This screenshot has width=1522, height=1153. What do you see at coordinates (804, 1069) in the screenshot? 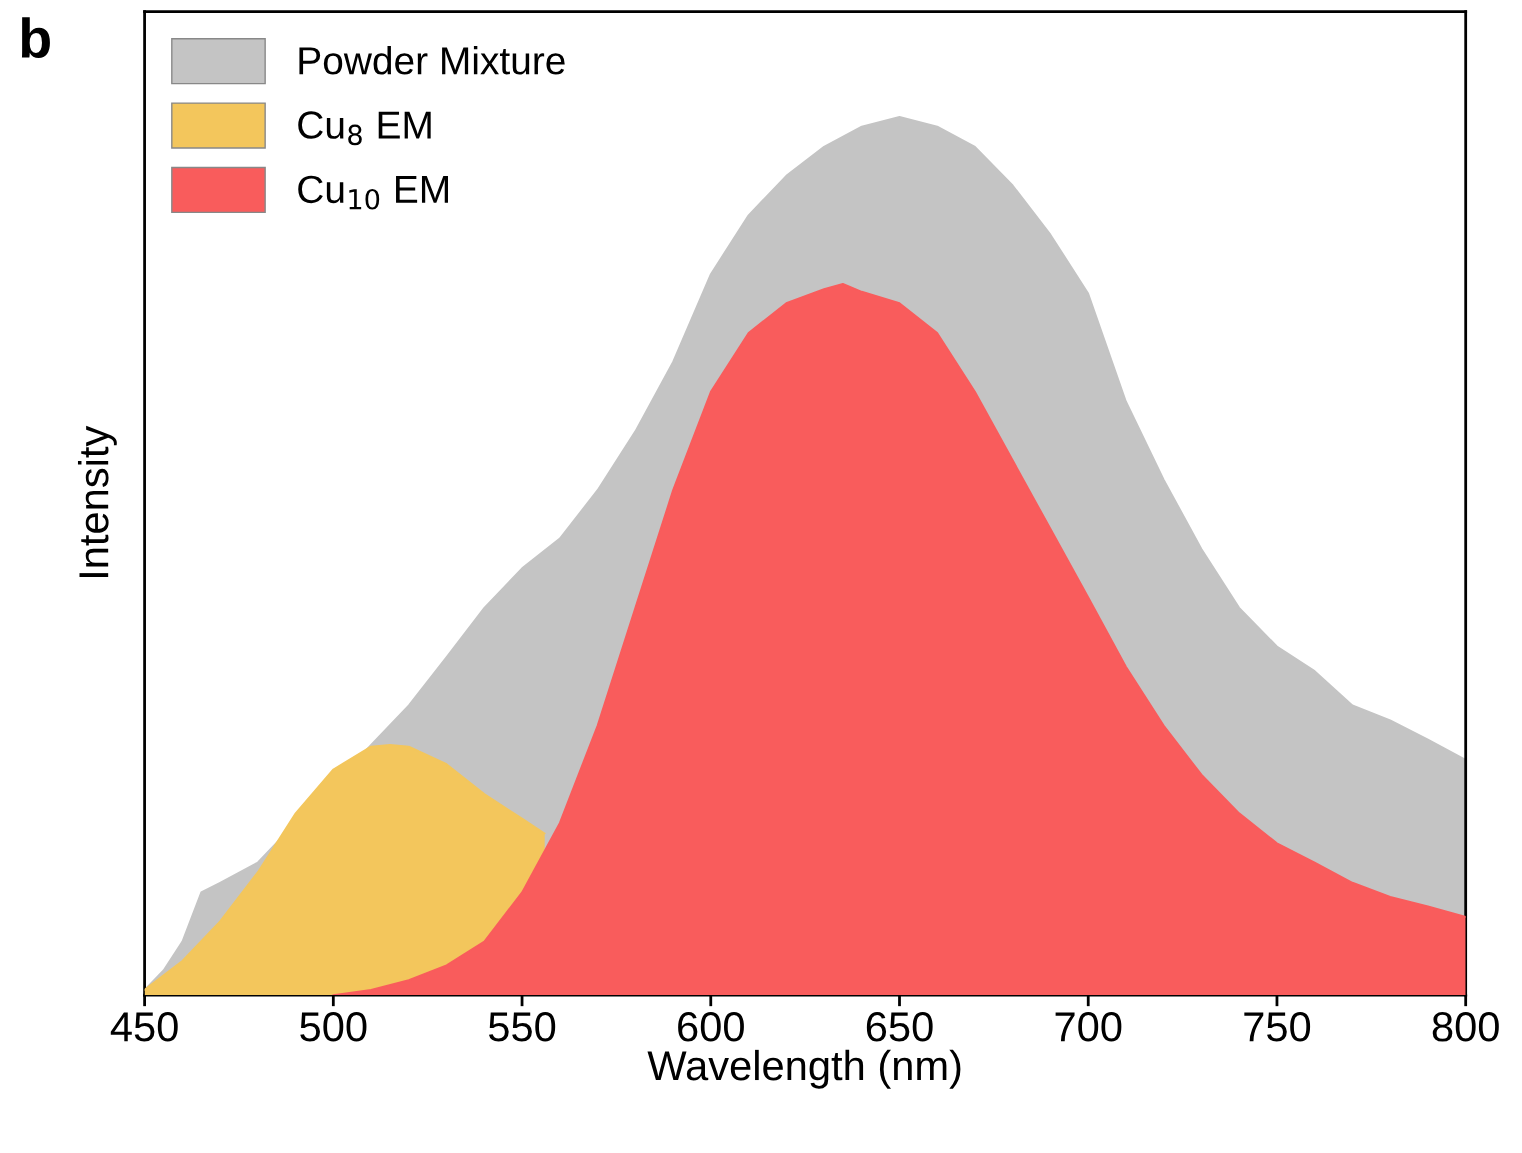
I see `x-axis-title: Wavelength (nm)` at bounding box center [804, 1069].